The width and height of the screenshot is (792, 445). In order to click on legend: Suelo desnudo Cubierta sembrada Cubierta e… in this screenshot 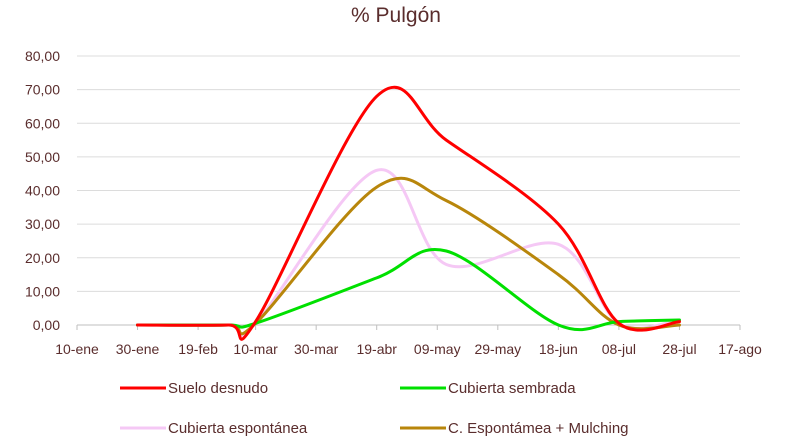, I will do `click(374, 408)`.